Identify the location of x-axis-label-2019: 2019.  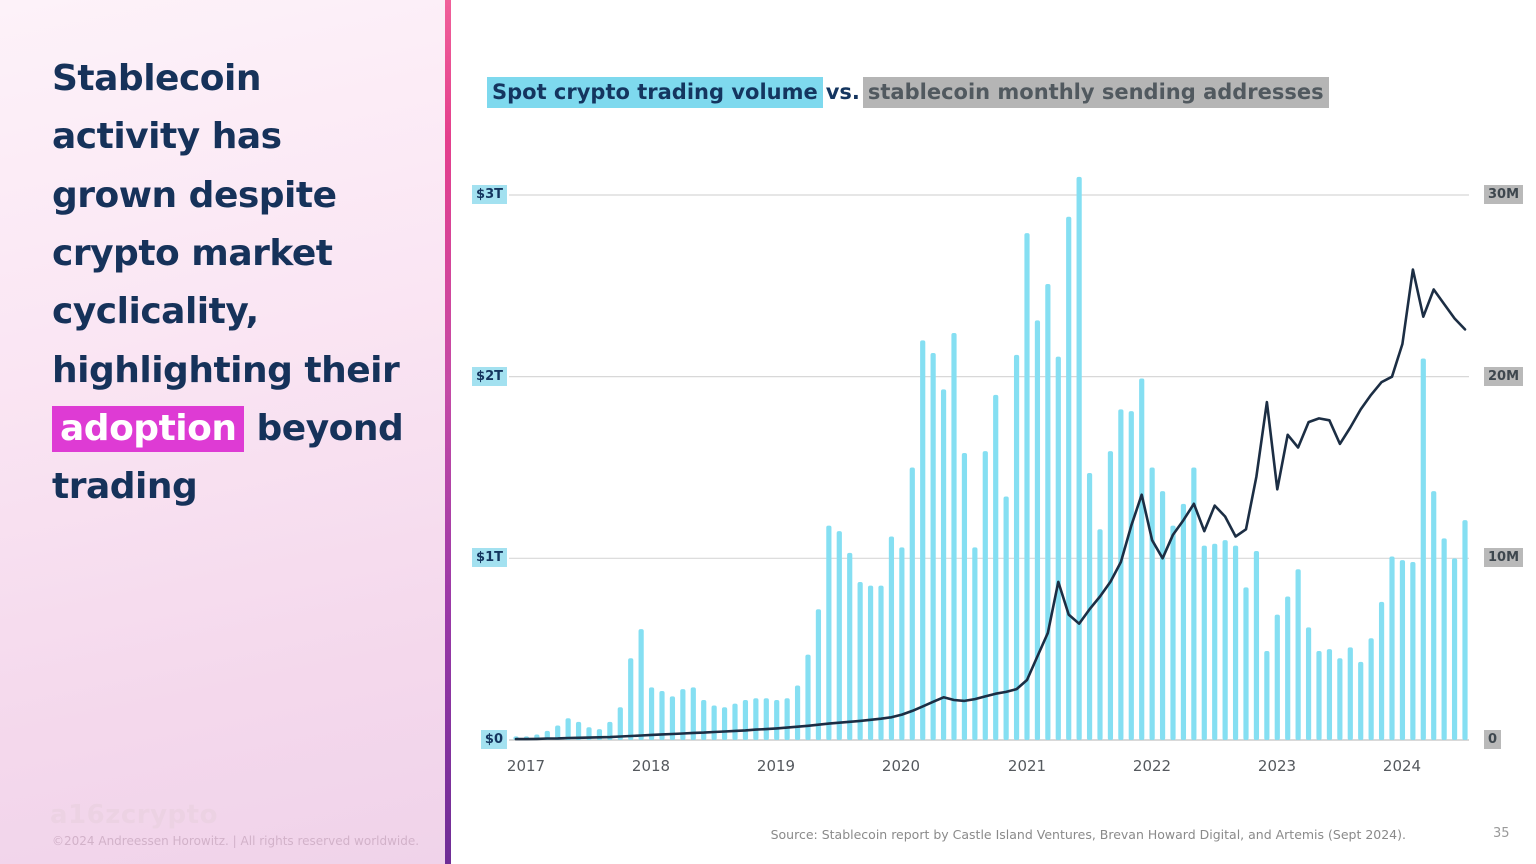
(776, 766).